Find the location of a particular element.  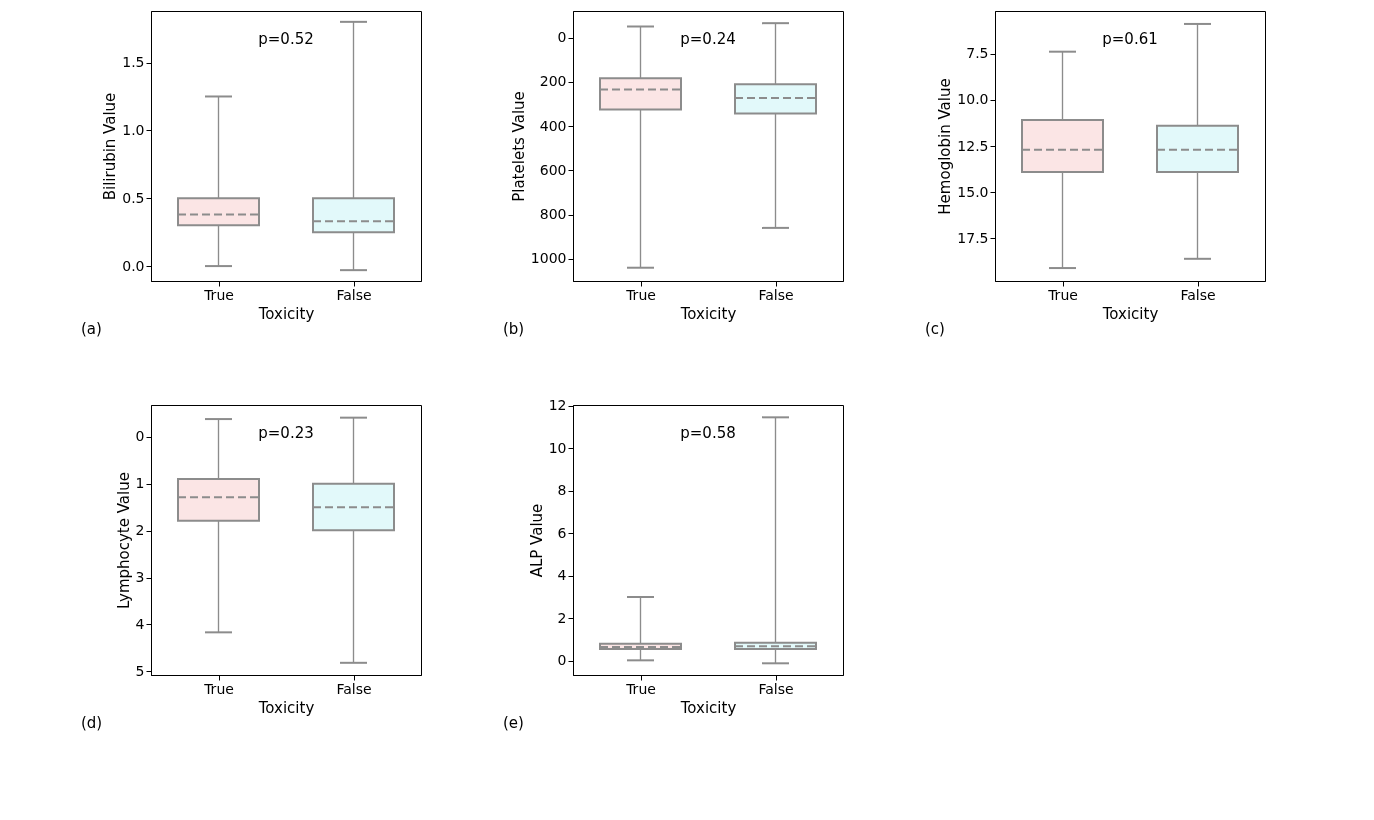

y-tick-label: 3 is located at coordinates (140, 577).